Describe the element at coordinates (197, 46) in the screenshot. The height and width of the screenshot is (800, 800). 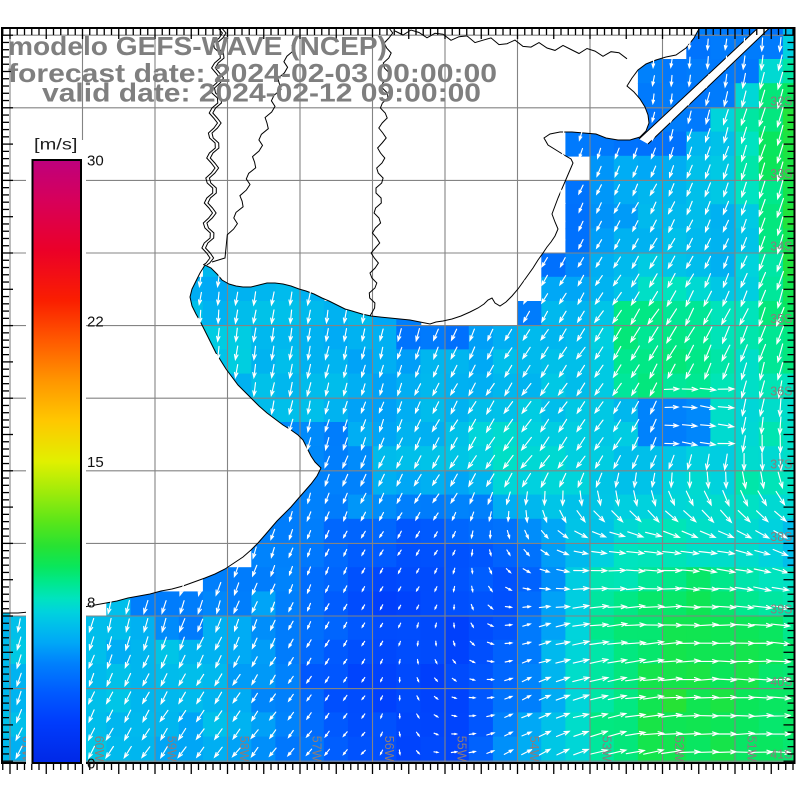
I see `svg-text: modelo GEFS-WAVE (NCEP)` at that location.